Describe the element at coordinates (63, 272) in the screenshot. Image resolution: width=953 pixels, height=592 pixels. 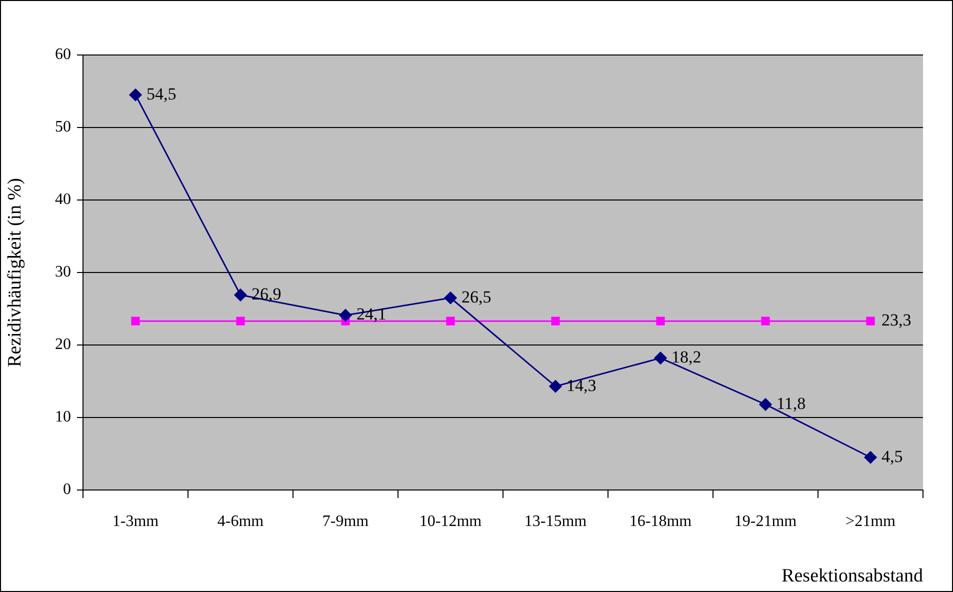
I see `y-tick-label: 30` at that location.